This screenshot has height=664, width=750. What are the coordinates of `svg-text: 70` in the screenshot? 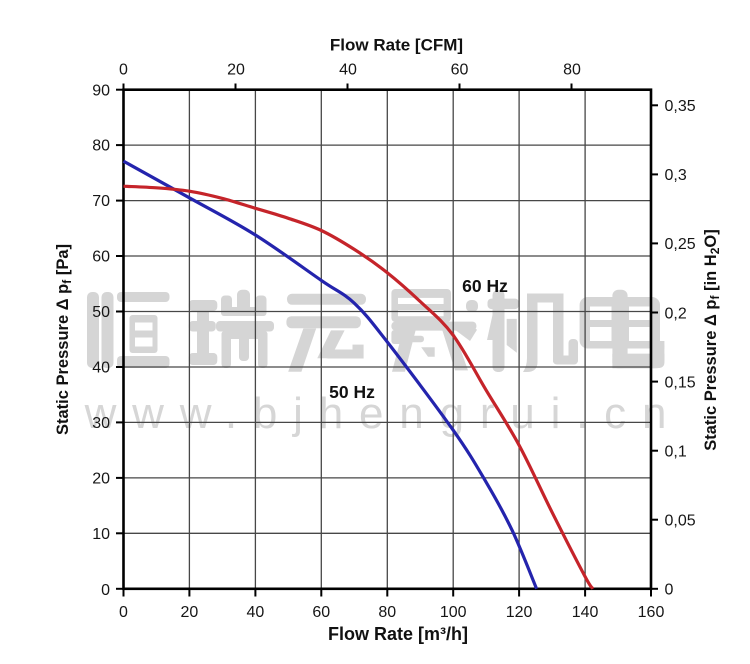 It's located at (101, 201).